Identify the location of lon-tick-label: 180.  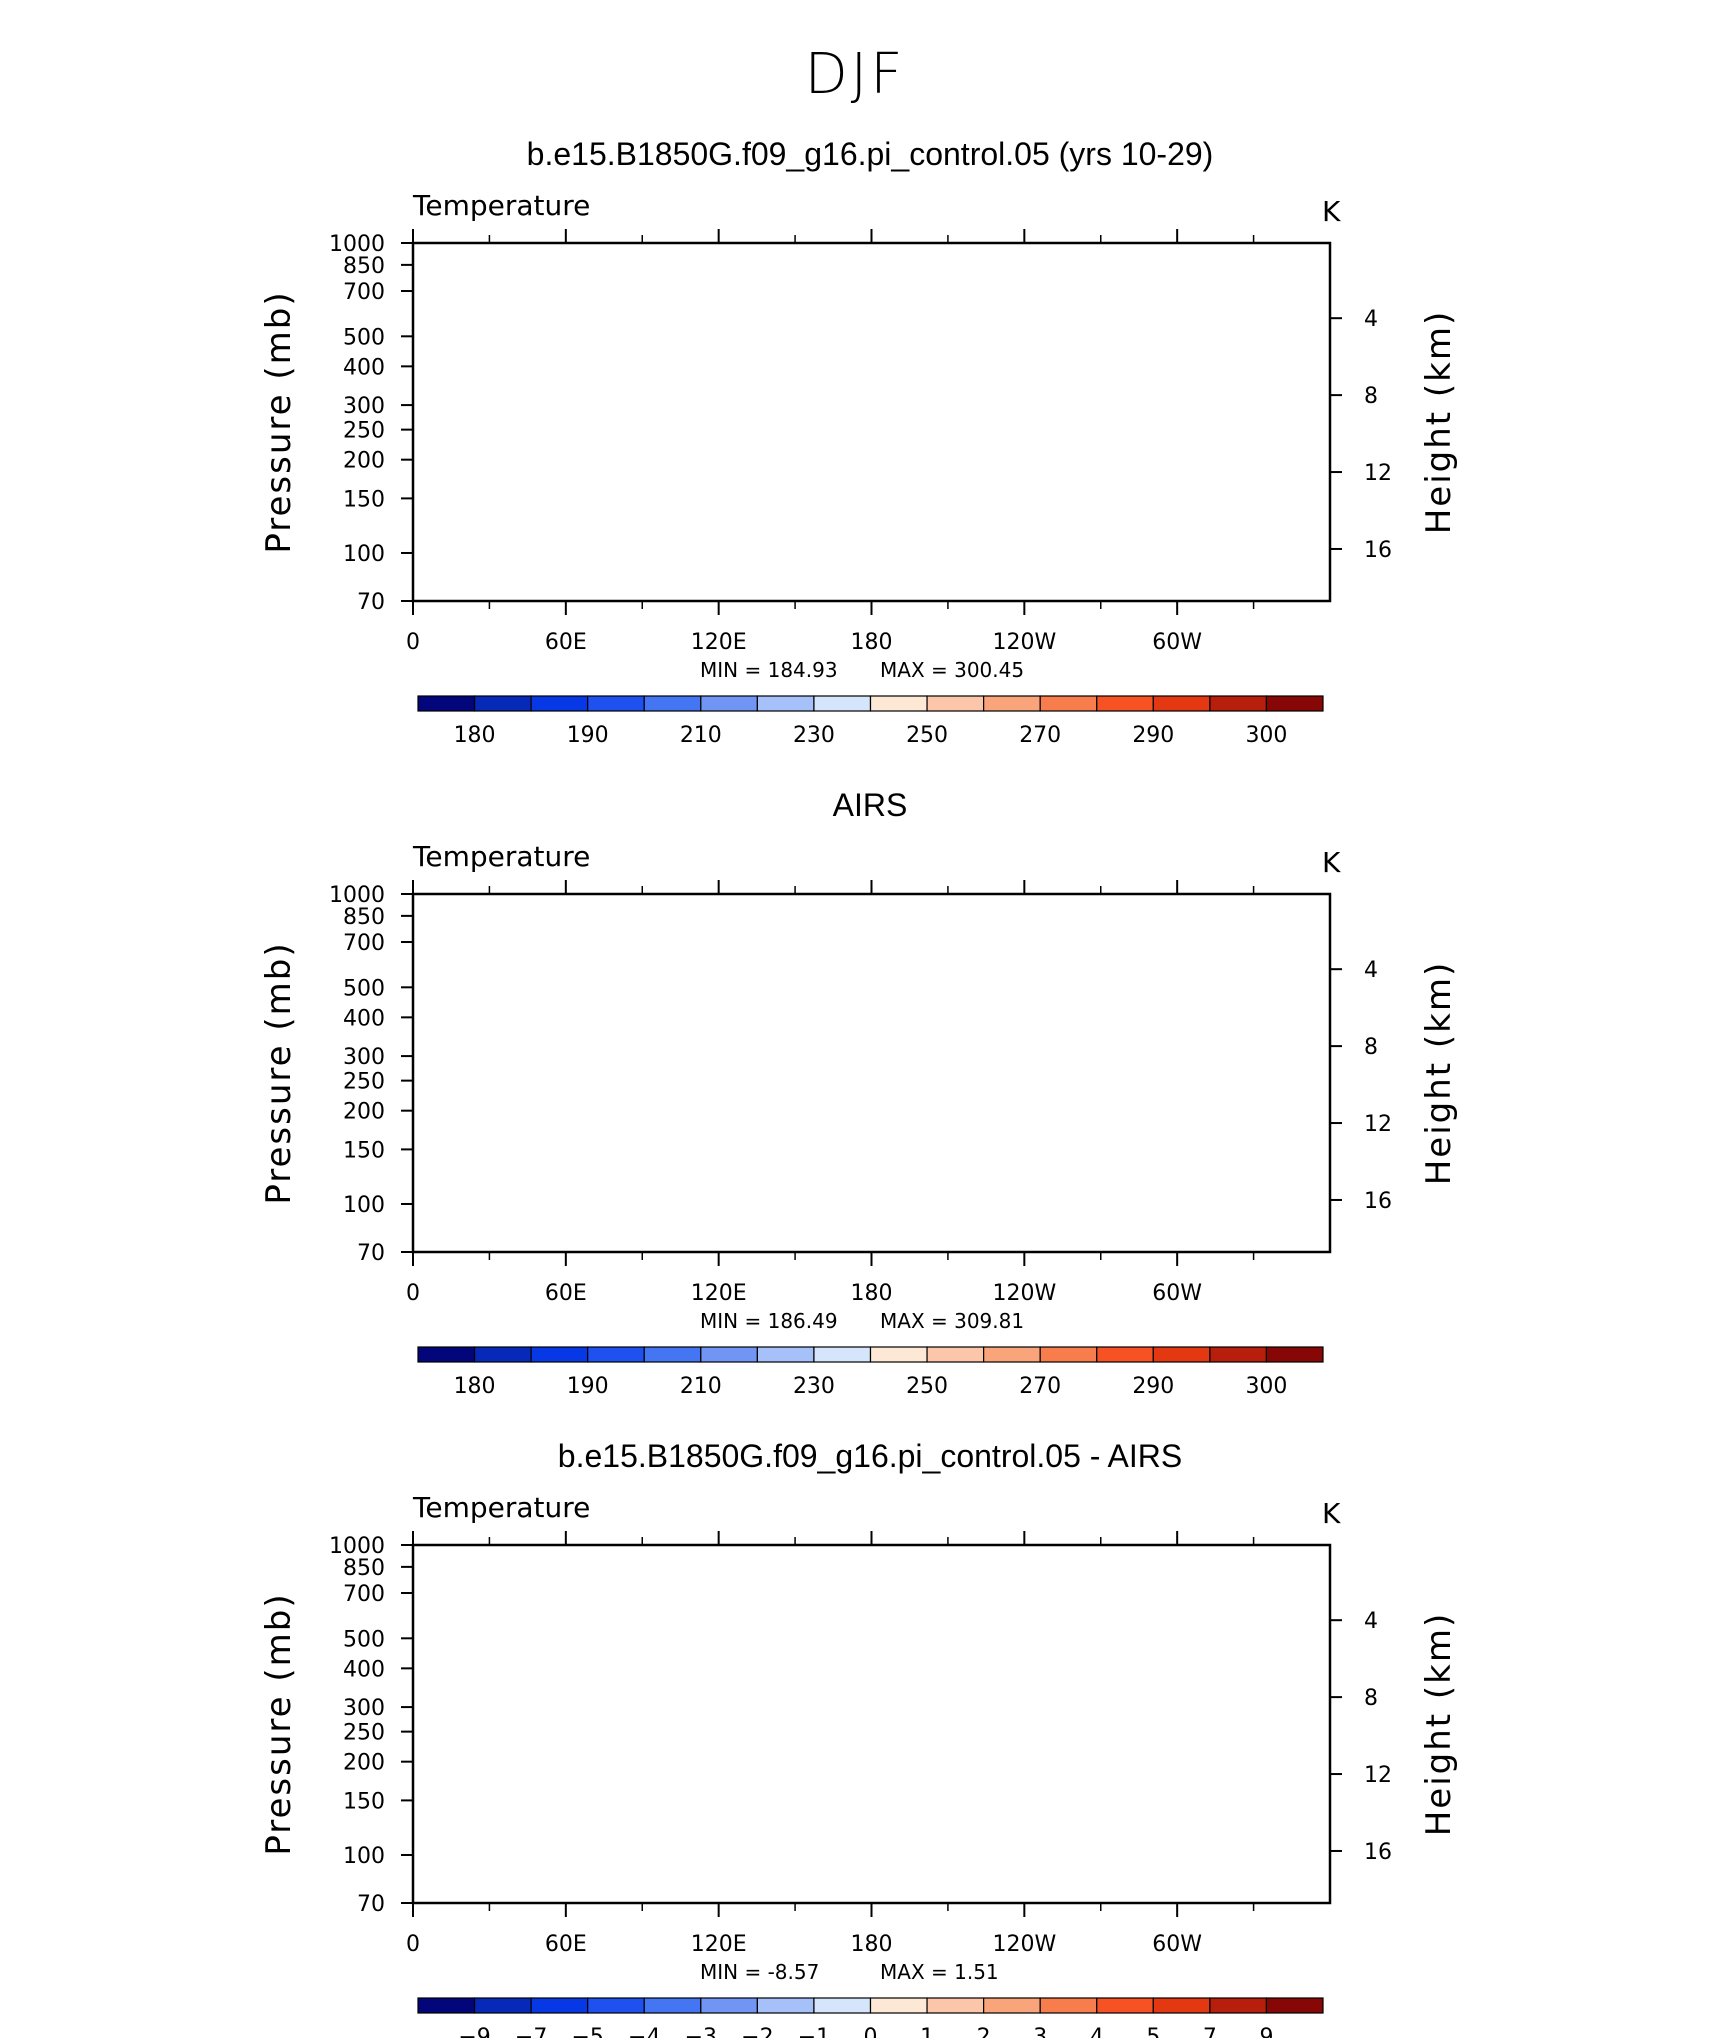
(872, 642).